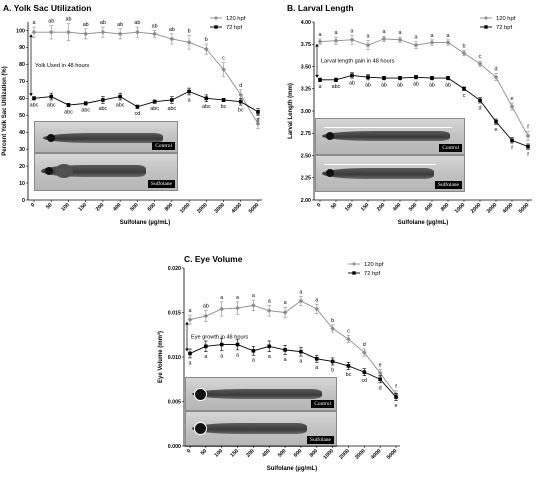 The height and width of the screenshot is (478, 550). Describe the element at coordinates (334, 206) in the screenshot. I see `x-tick-label: 50` at that location.